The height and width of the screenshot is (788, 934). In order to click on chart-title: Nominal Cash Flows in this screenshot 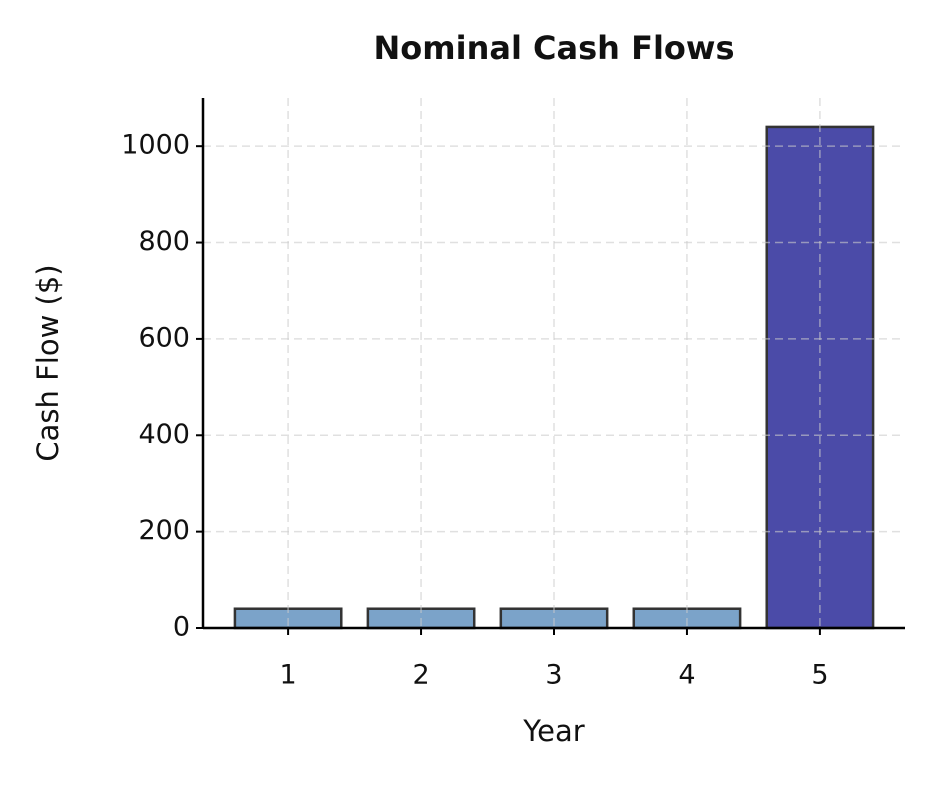, I will do `click(553, 48)`.